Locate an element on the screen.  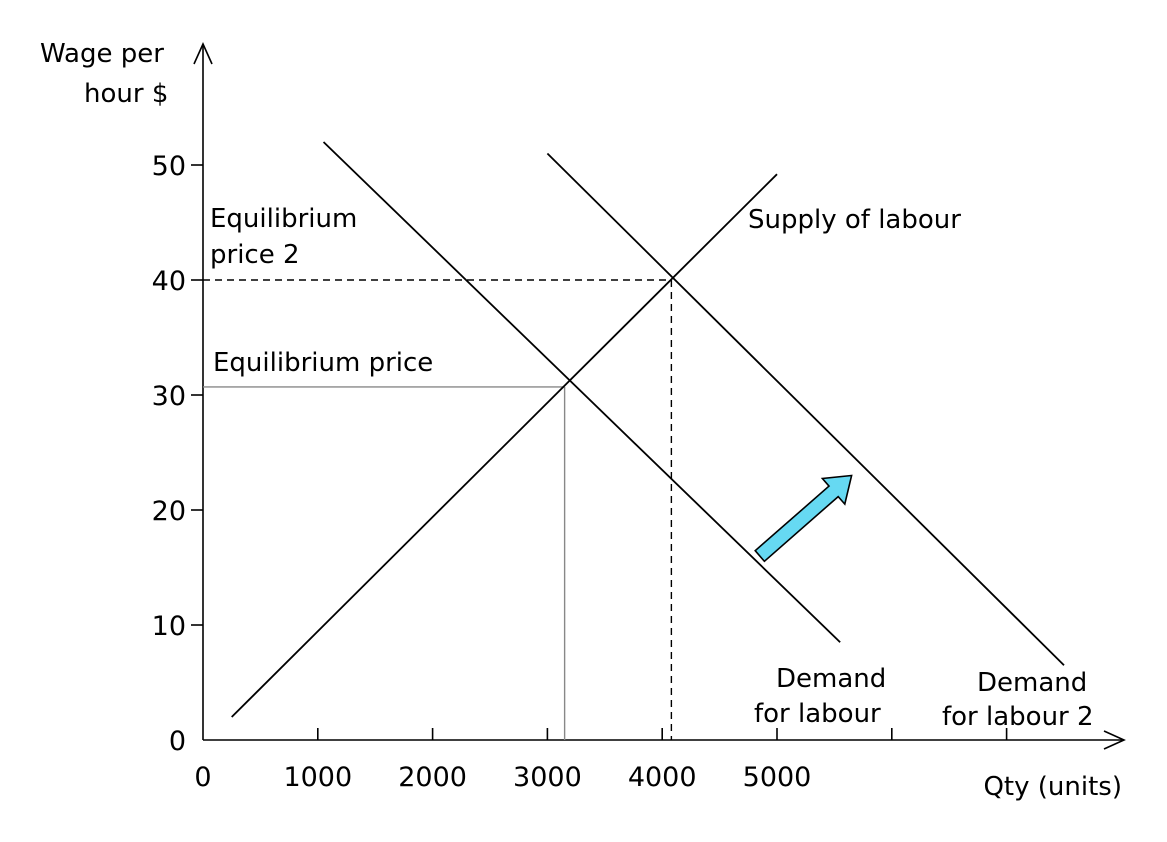
y-tick-label: 50 is located at coordinates (169, 166).